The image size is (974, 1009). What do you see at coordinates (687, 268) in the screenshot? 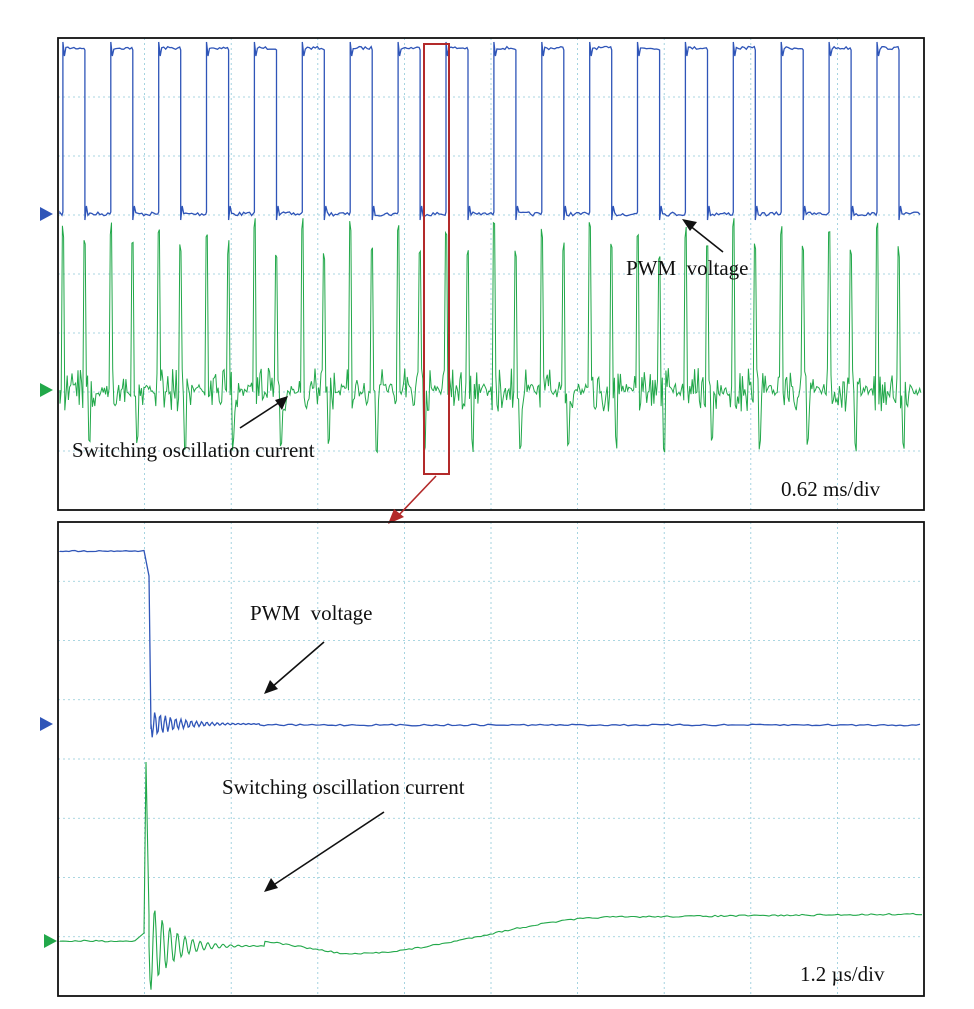
I see `top-pwm-label: PWM voltage` at bounding box center [687, 268].